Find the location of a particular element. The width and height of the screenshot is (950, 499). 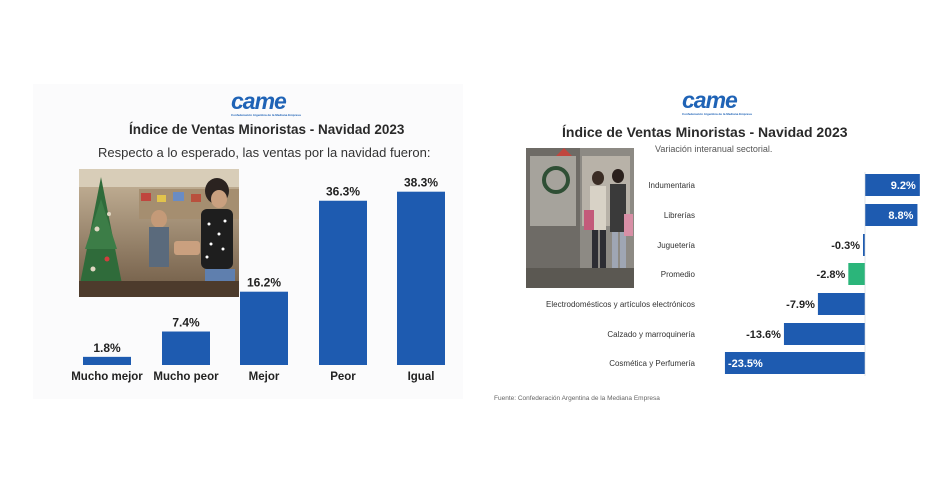

bar-mejor is located at coordinates (264, 328).